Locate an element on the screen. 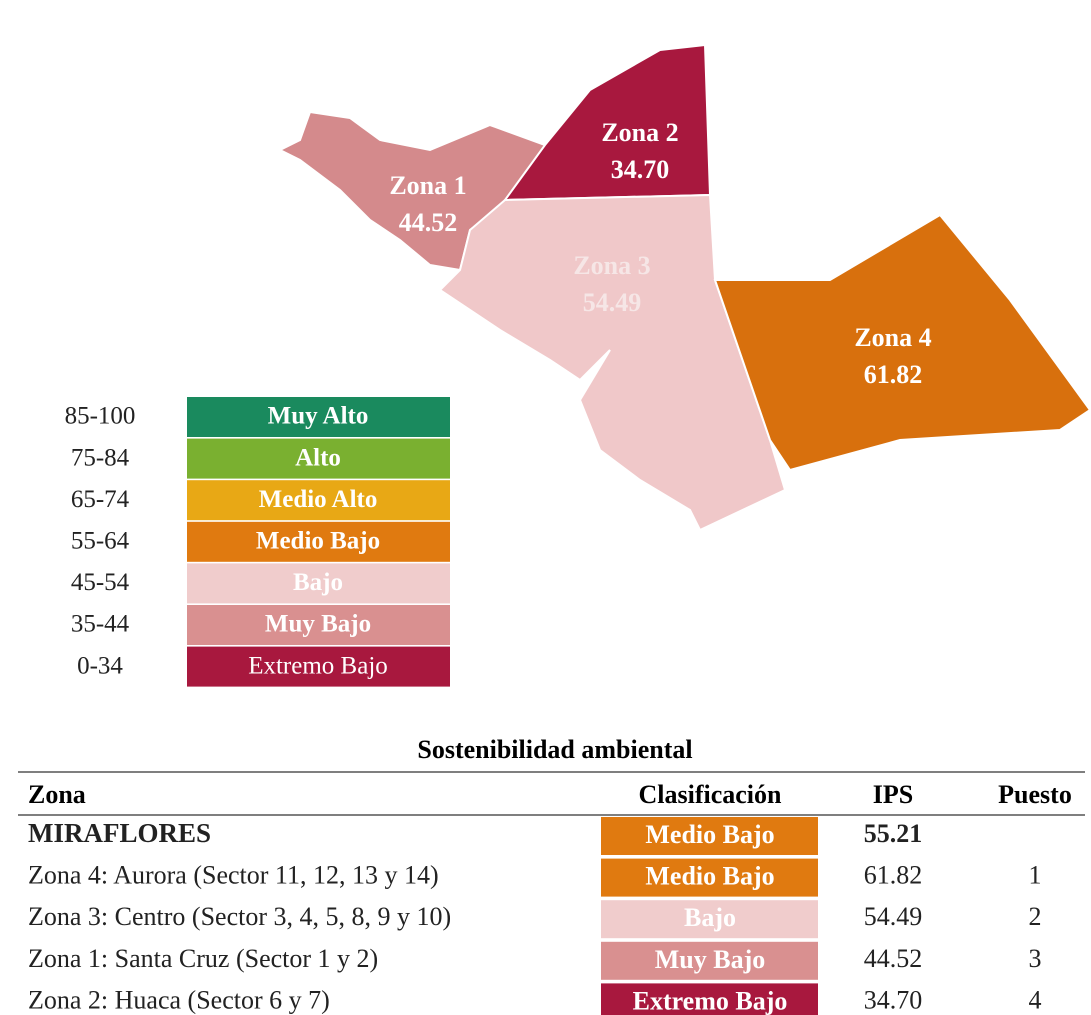 The width and height of the screenshot is (1091, 1015). legend-label: Muy Bajo is located at coordinates (318, 624).